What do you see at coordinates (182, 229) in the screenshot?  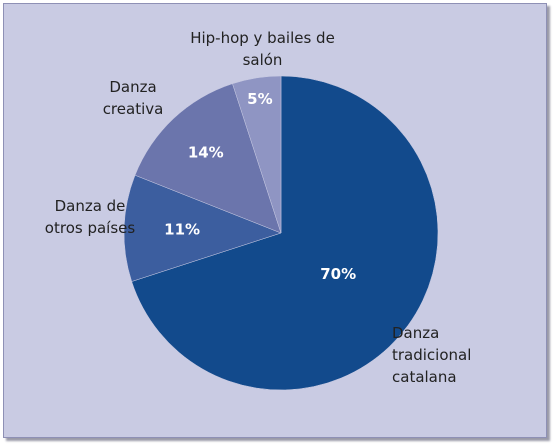 I see `value-label: 11%` at bounding box center [182, 229].